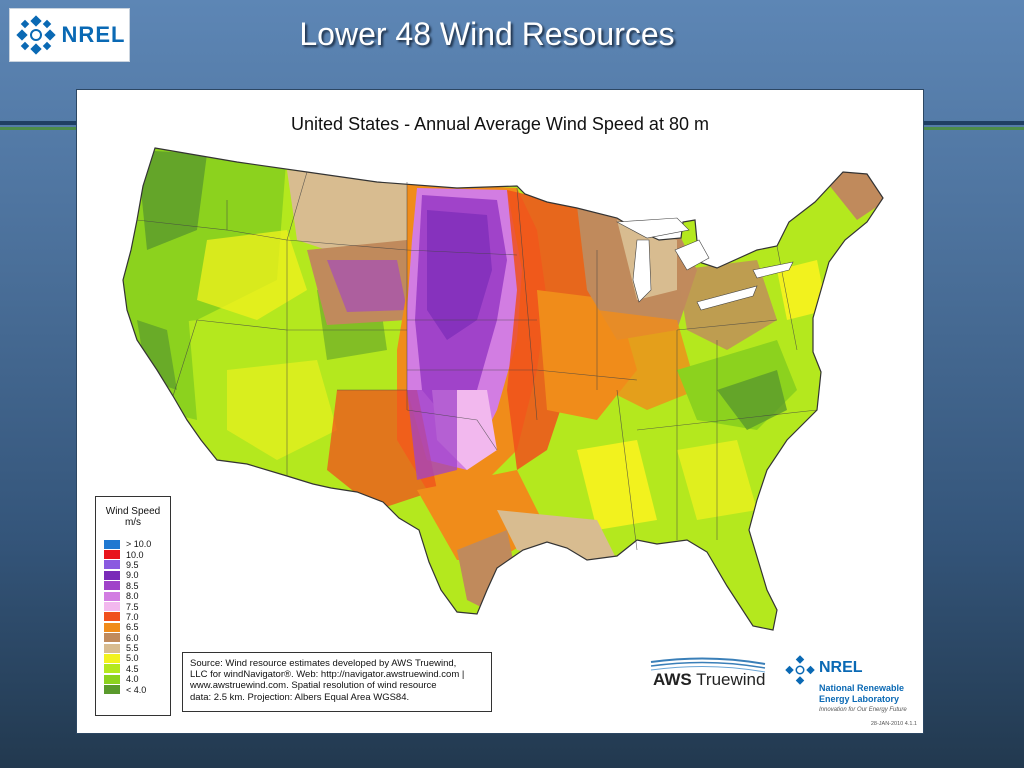 The width and height of the screenshot is (1024, 768). Describe the element at coordinates (133, 522) in the screenshot. I see `legend-title-line2: m/s` at that location.